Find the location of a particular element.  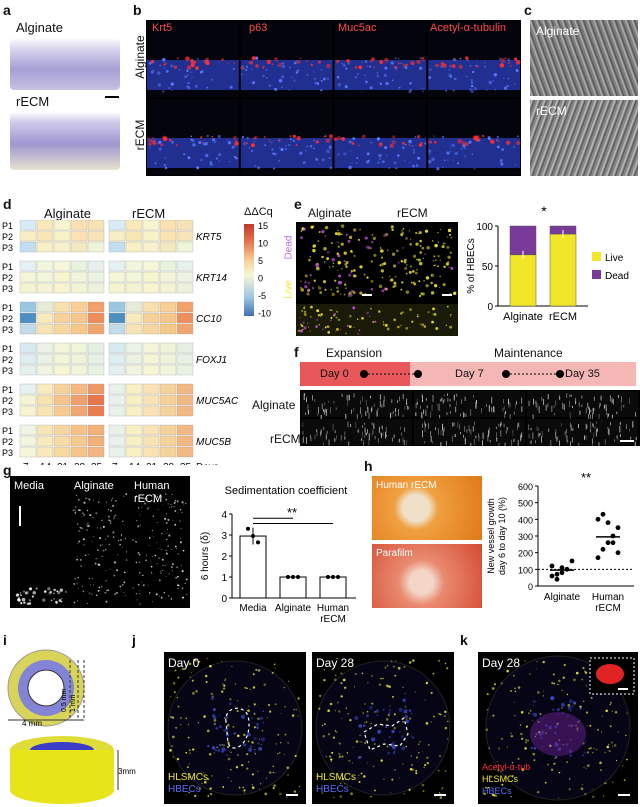

panel-j-legend-hbecs-2: HBECs is located at coordinates (332, 789).